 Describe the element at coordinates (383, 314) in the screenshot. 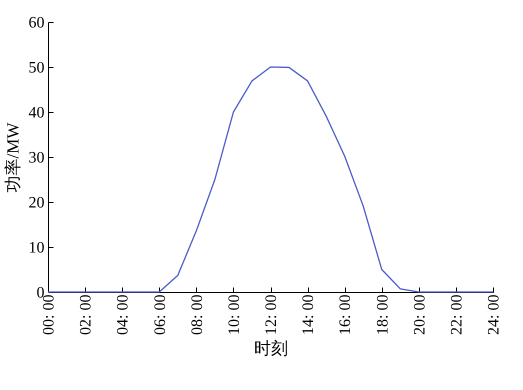

I see `x-tick-label: 18: 00` at that location.